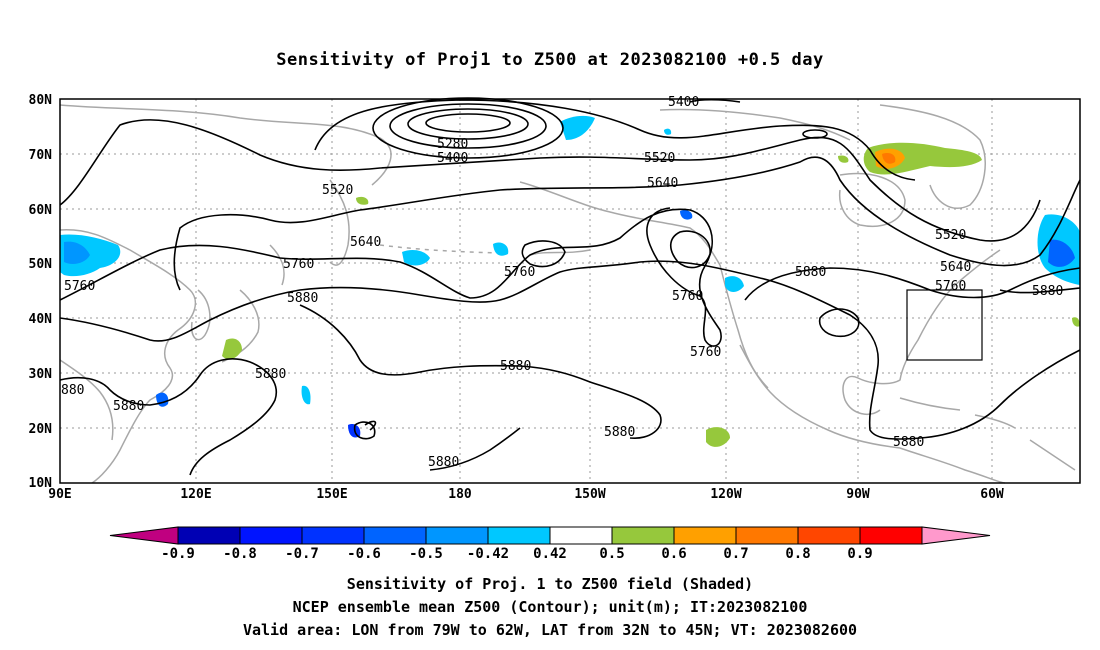  What do you see at coordinates (889, 158) in the screenshot?
I see `shade-darkorange-hudson` at bounding box center [889, 158].